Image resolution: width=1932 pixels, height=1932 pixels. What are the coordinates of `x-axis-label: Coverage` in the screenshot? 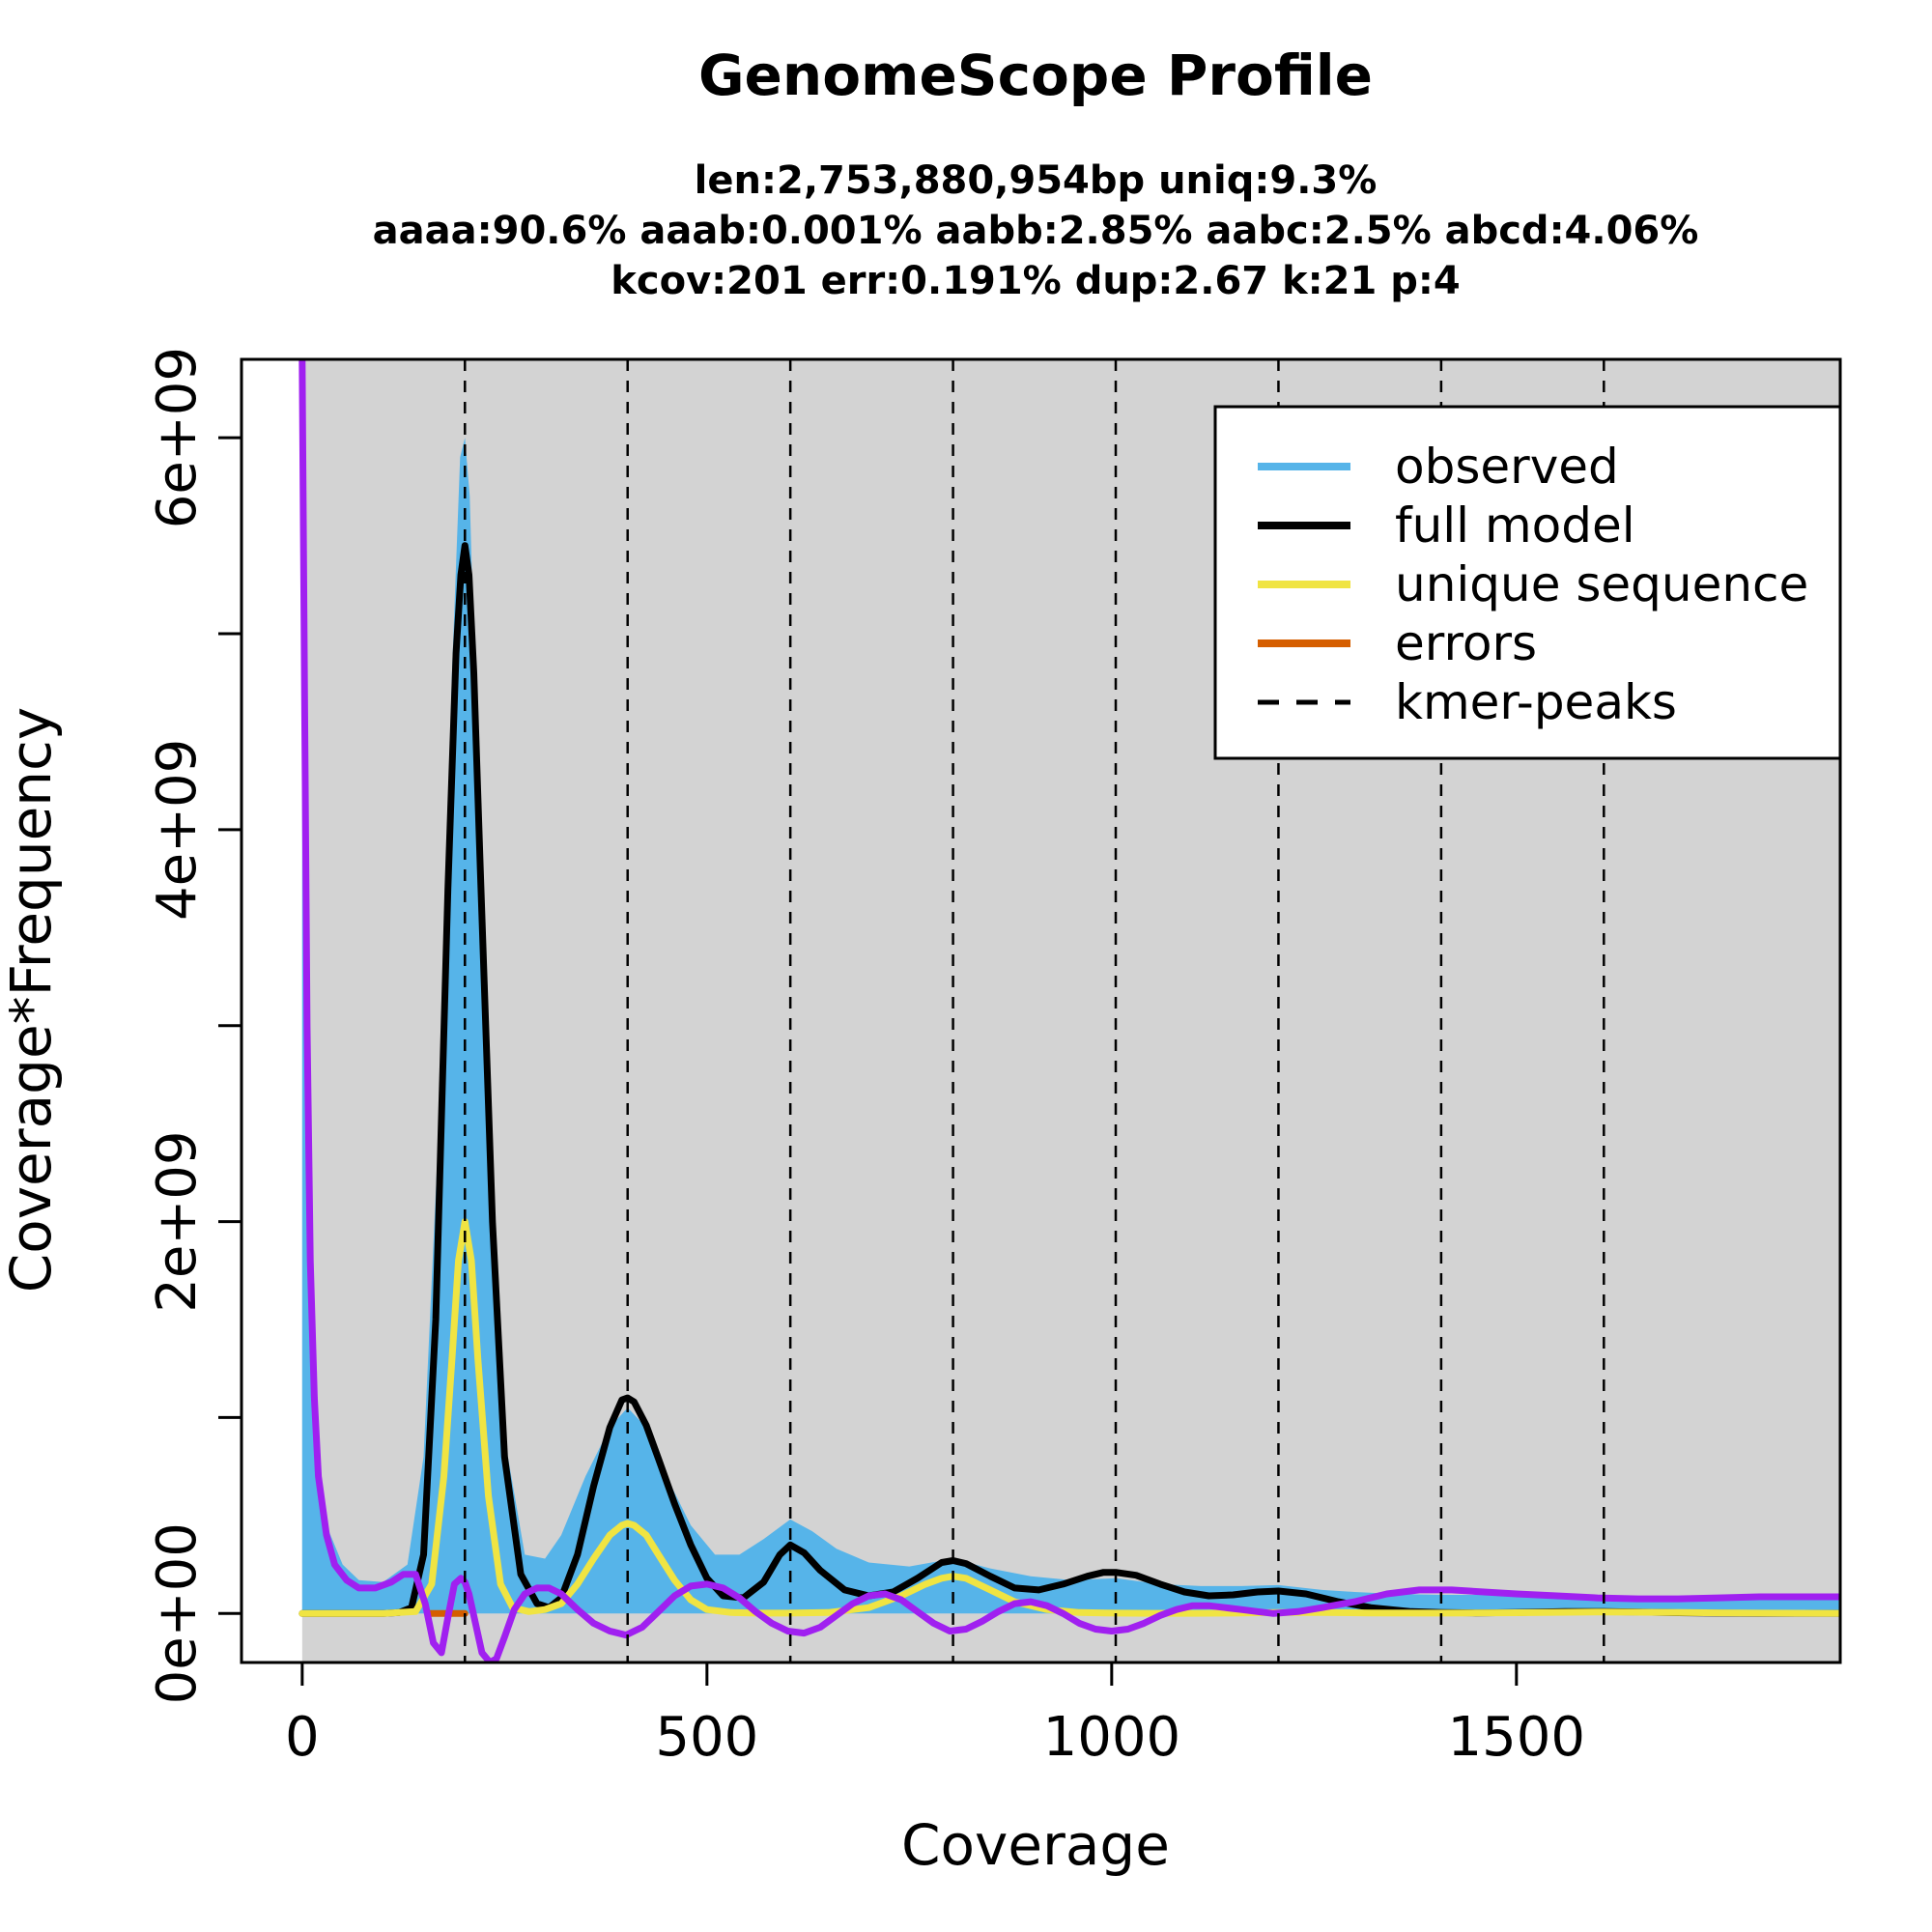 It's located at (1035, 1845).